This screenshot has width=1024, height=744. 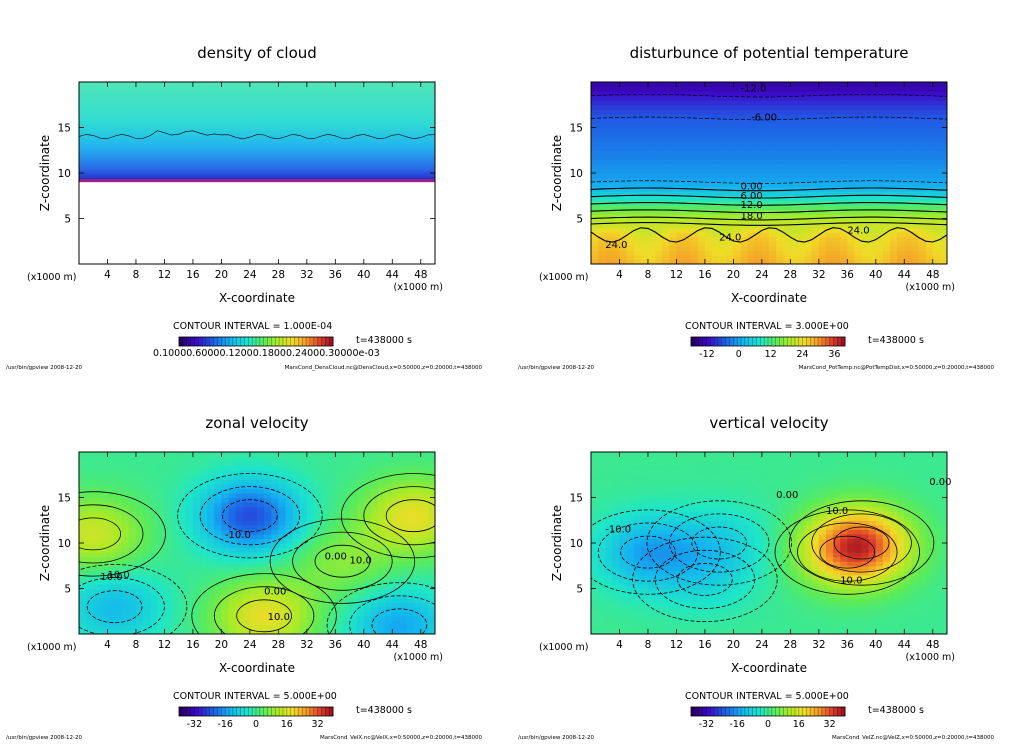 I want to click on colorbar-tick: 36, so click(x=834, y=354).